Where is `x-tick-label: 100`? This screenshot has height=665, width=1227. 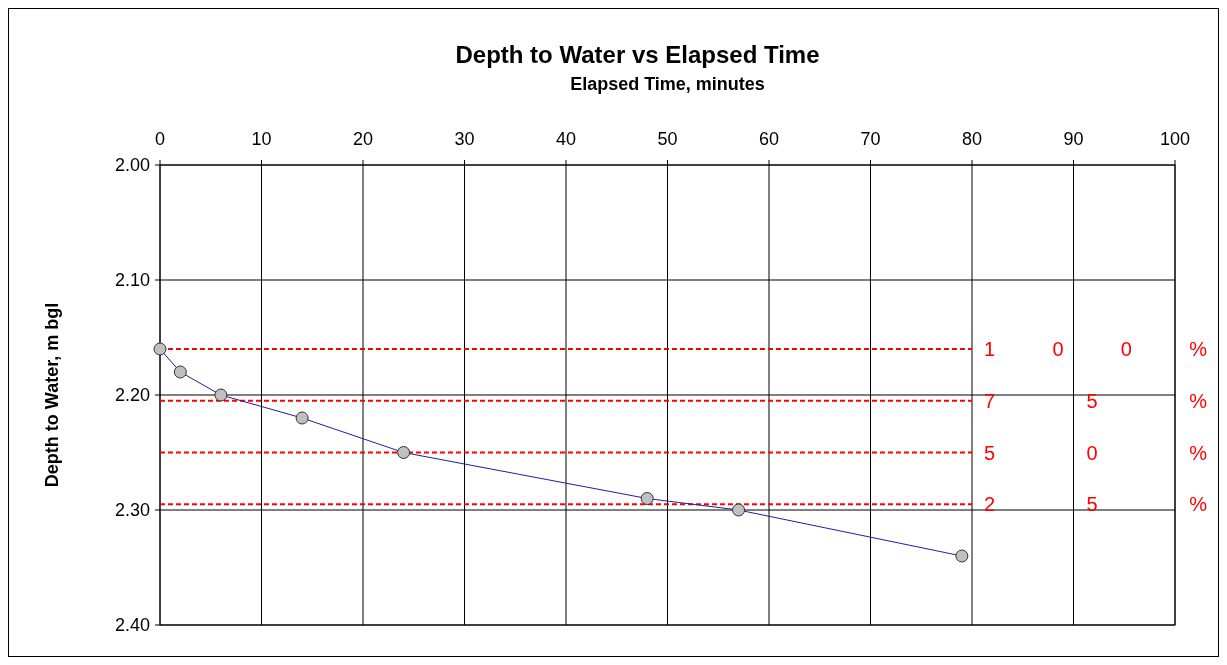
x-tick-label: 100 is located at coordinates (1175, 139).